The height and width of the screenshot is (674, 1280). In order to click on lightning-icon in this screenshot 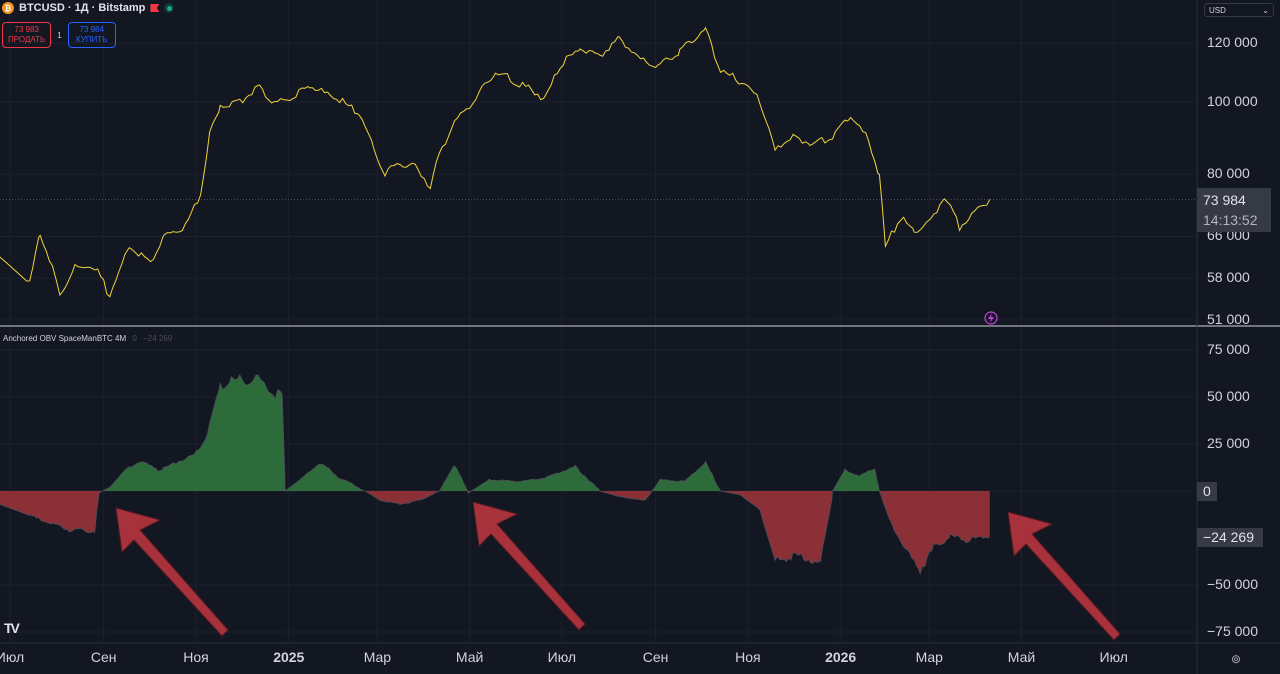, I will do `click(991, 318)`.